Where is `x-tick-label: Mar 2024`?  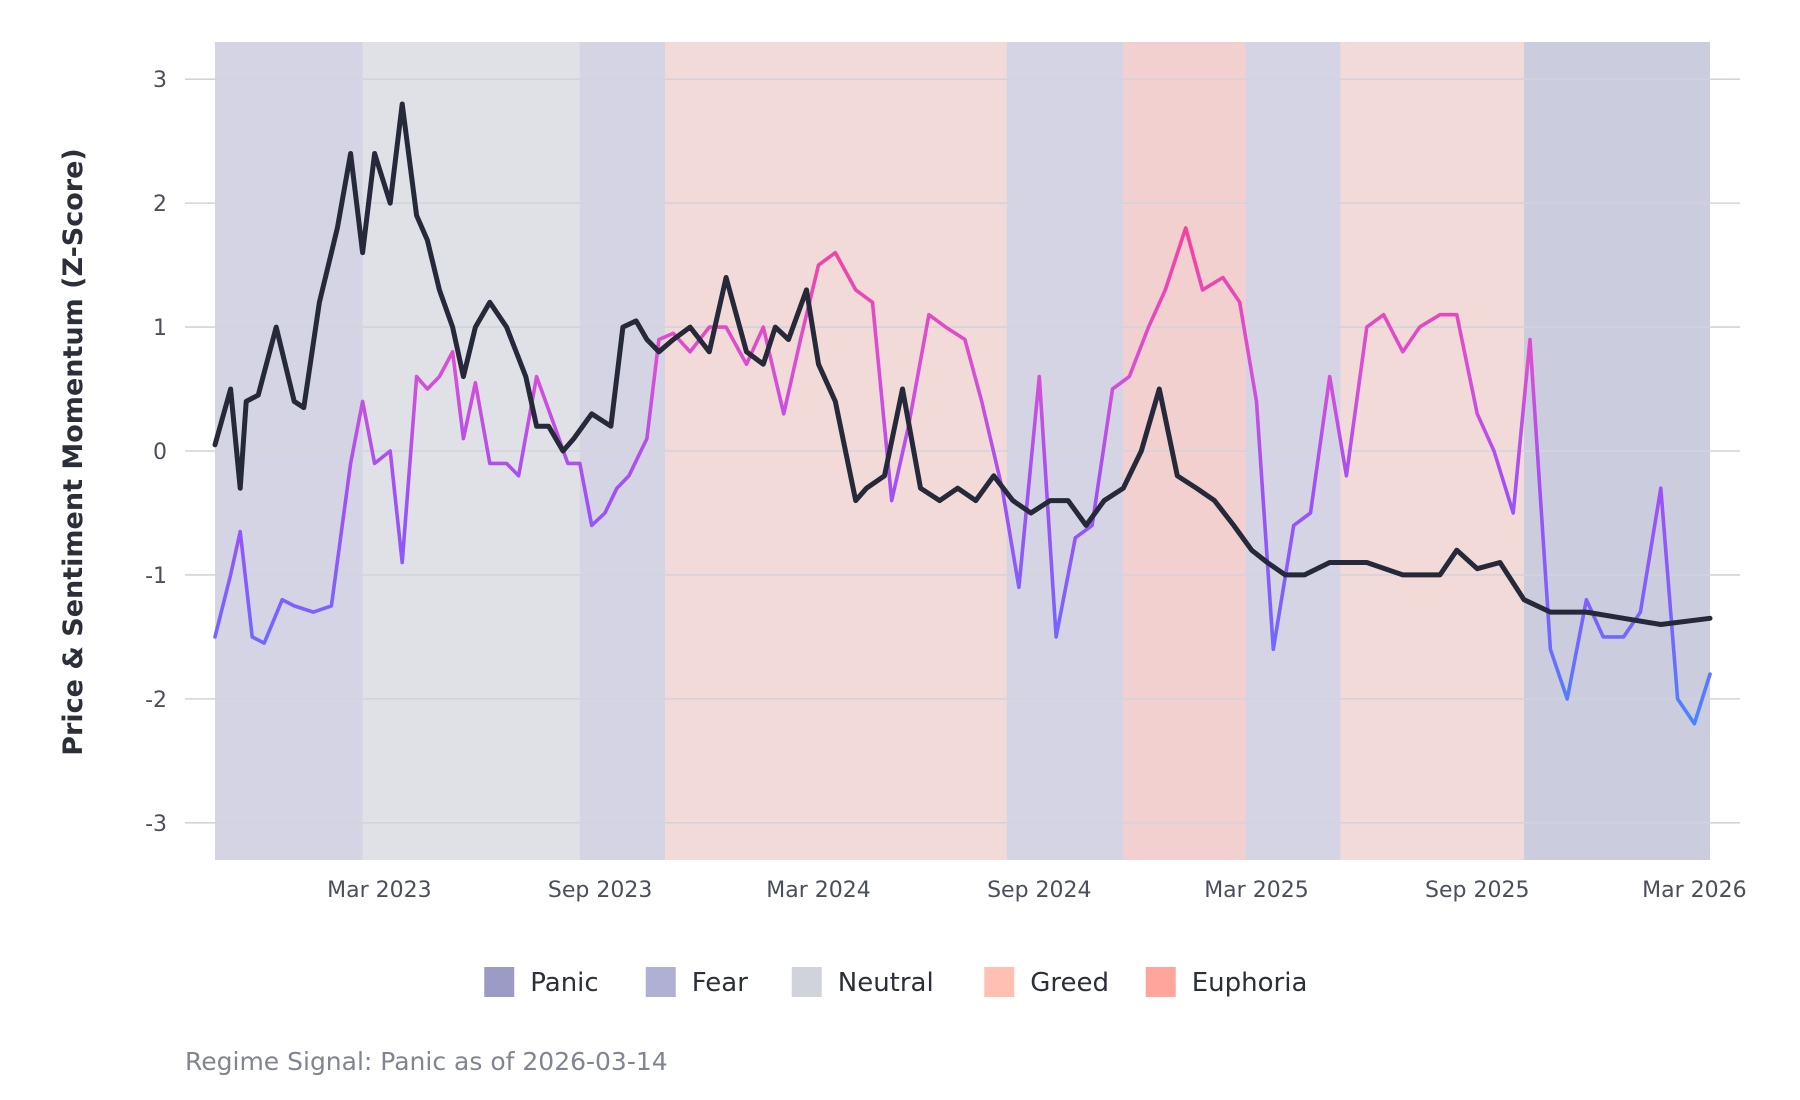 x-tick-label: Mar 2024 is located at coordinates (818, 890).